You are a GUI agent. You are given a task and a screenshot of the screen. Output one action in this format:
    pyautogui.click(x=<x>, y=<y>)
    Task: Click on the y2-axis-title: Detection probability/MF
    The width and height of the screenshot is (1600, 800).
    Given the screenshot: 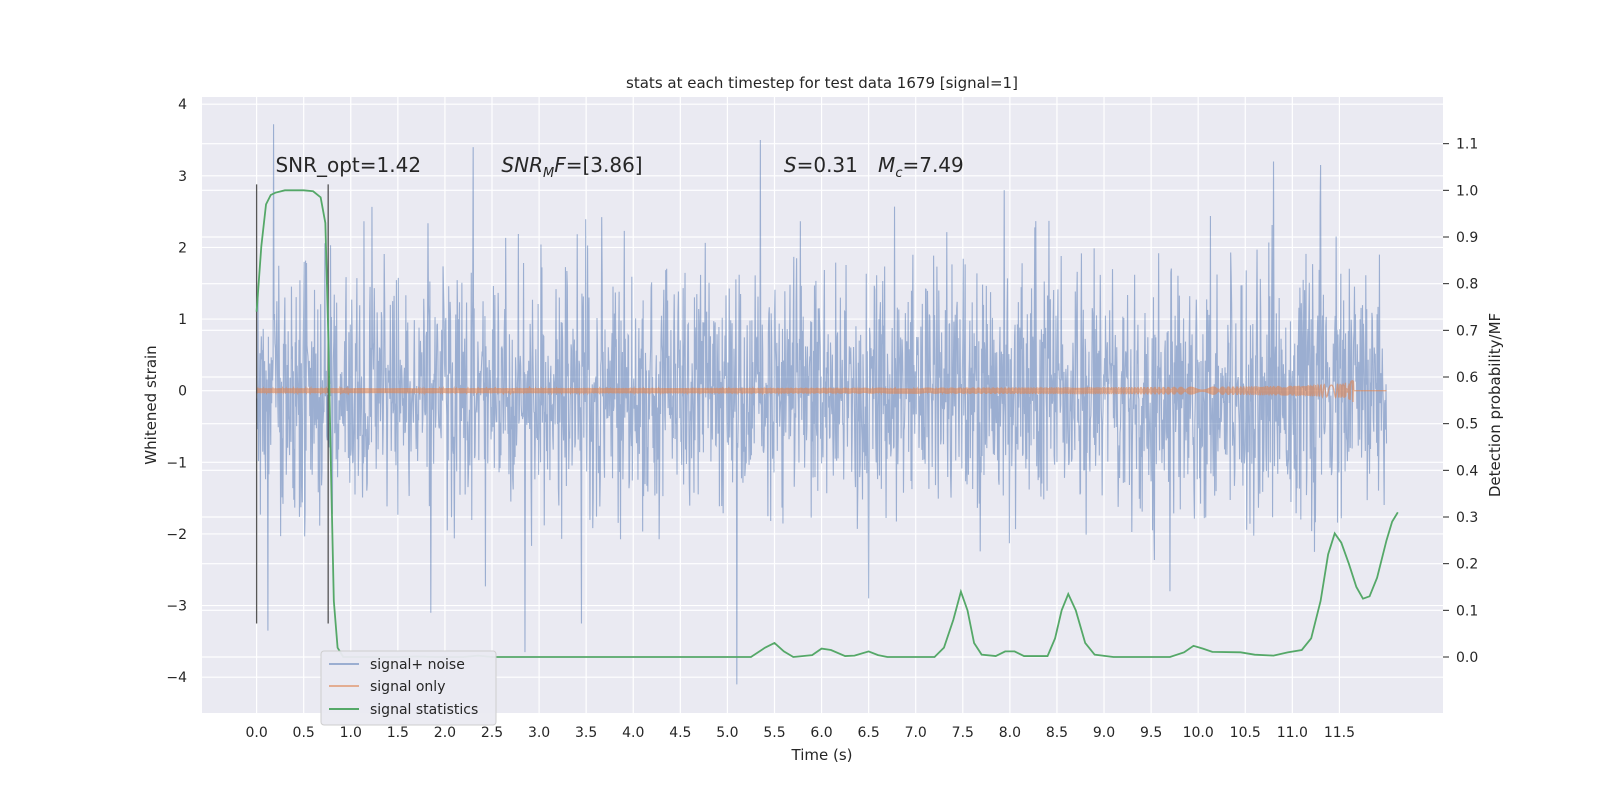 What is the action you would take?
    pyautogui.click(x=1495, y=405)
    